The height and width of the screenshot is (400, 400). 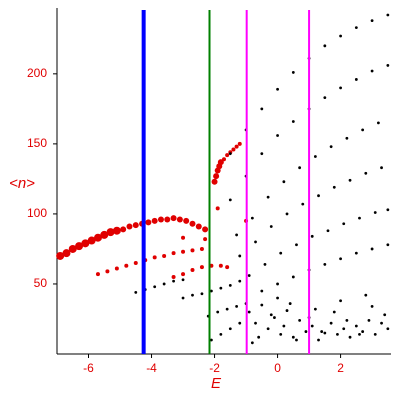 I want to click on y-axis-label: <n>, so click(x=22, y=183).